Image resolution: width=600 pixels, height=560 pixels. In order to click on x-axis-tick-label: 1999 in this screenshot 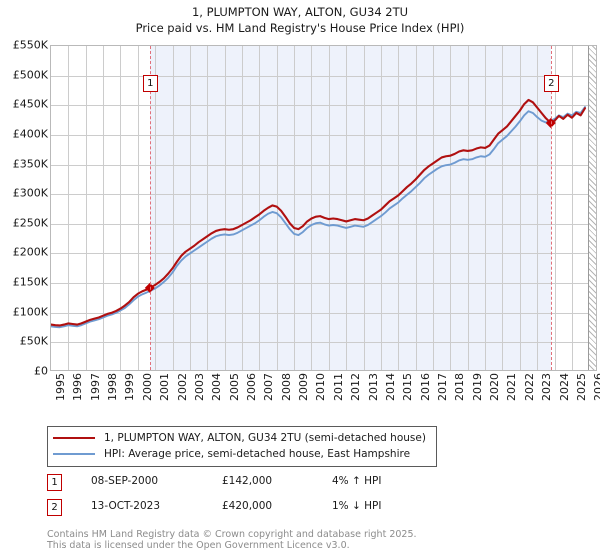, I will do `click(130, 387)`.